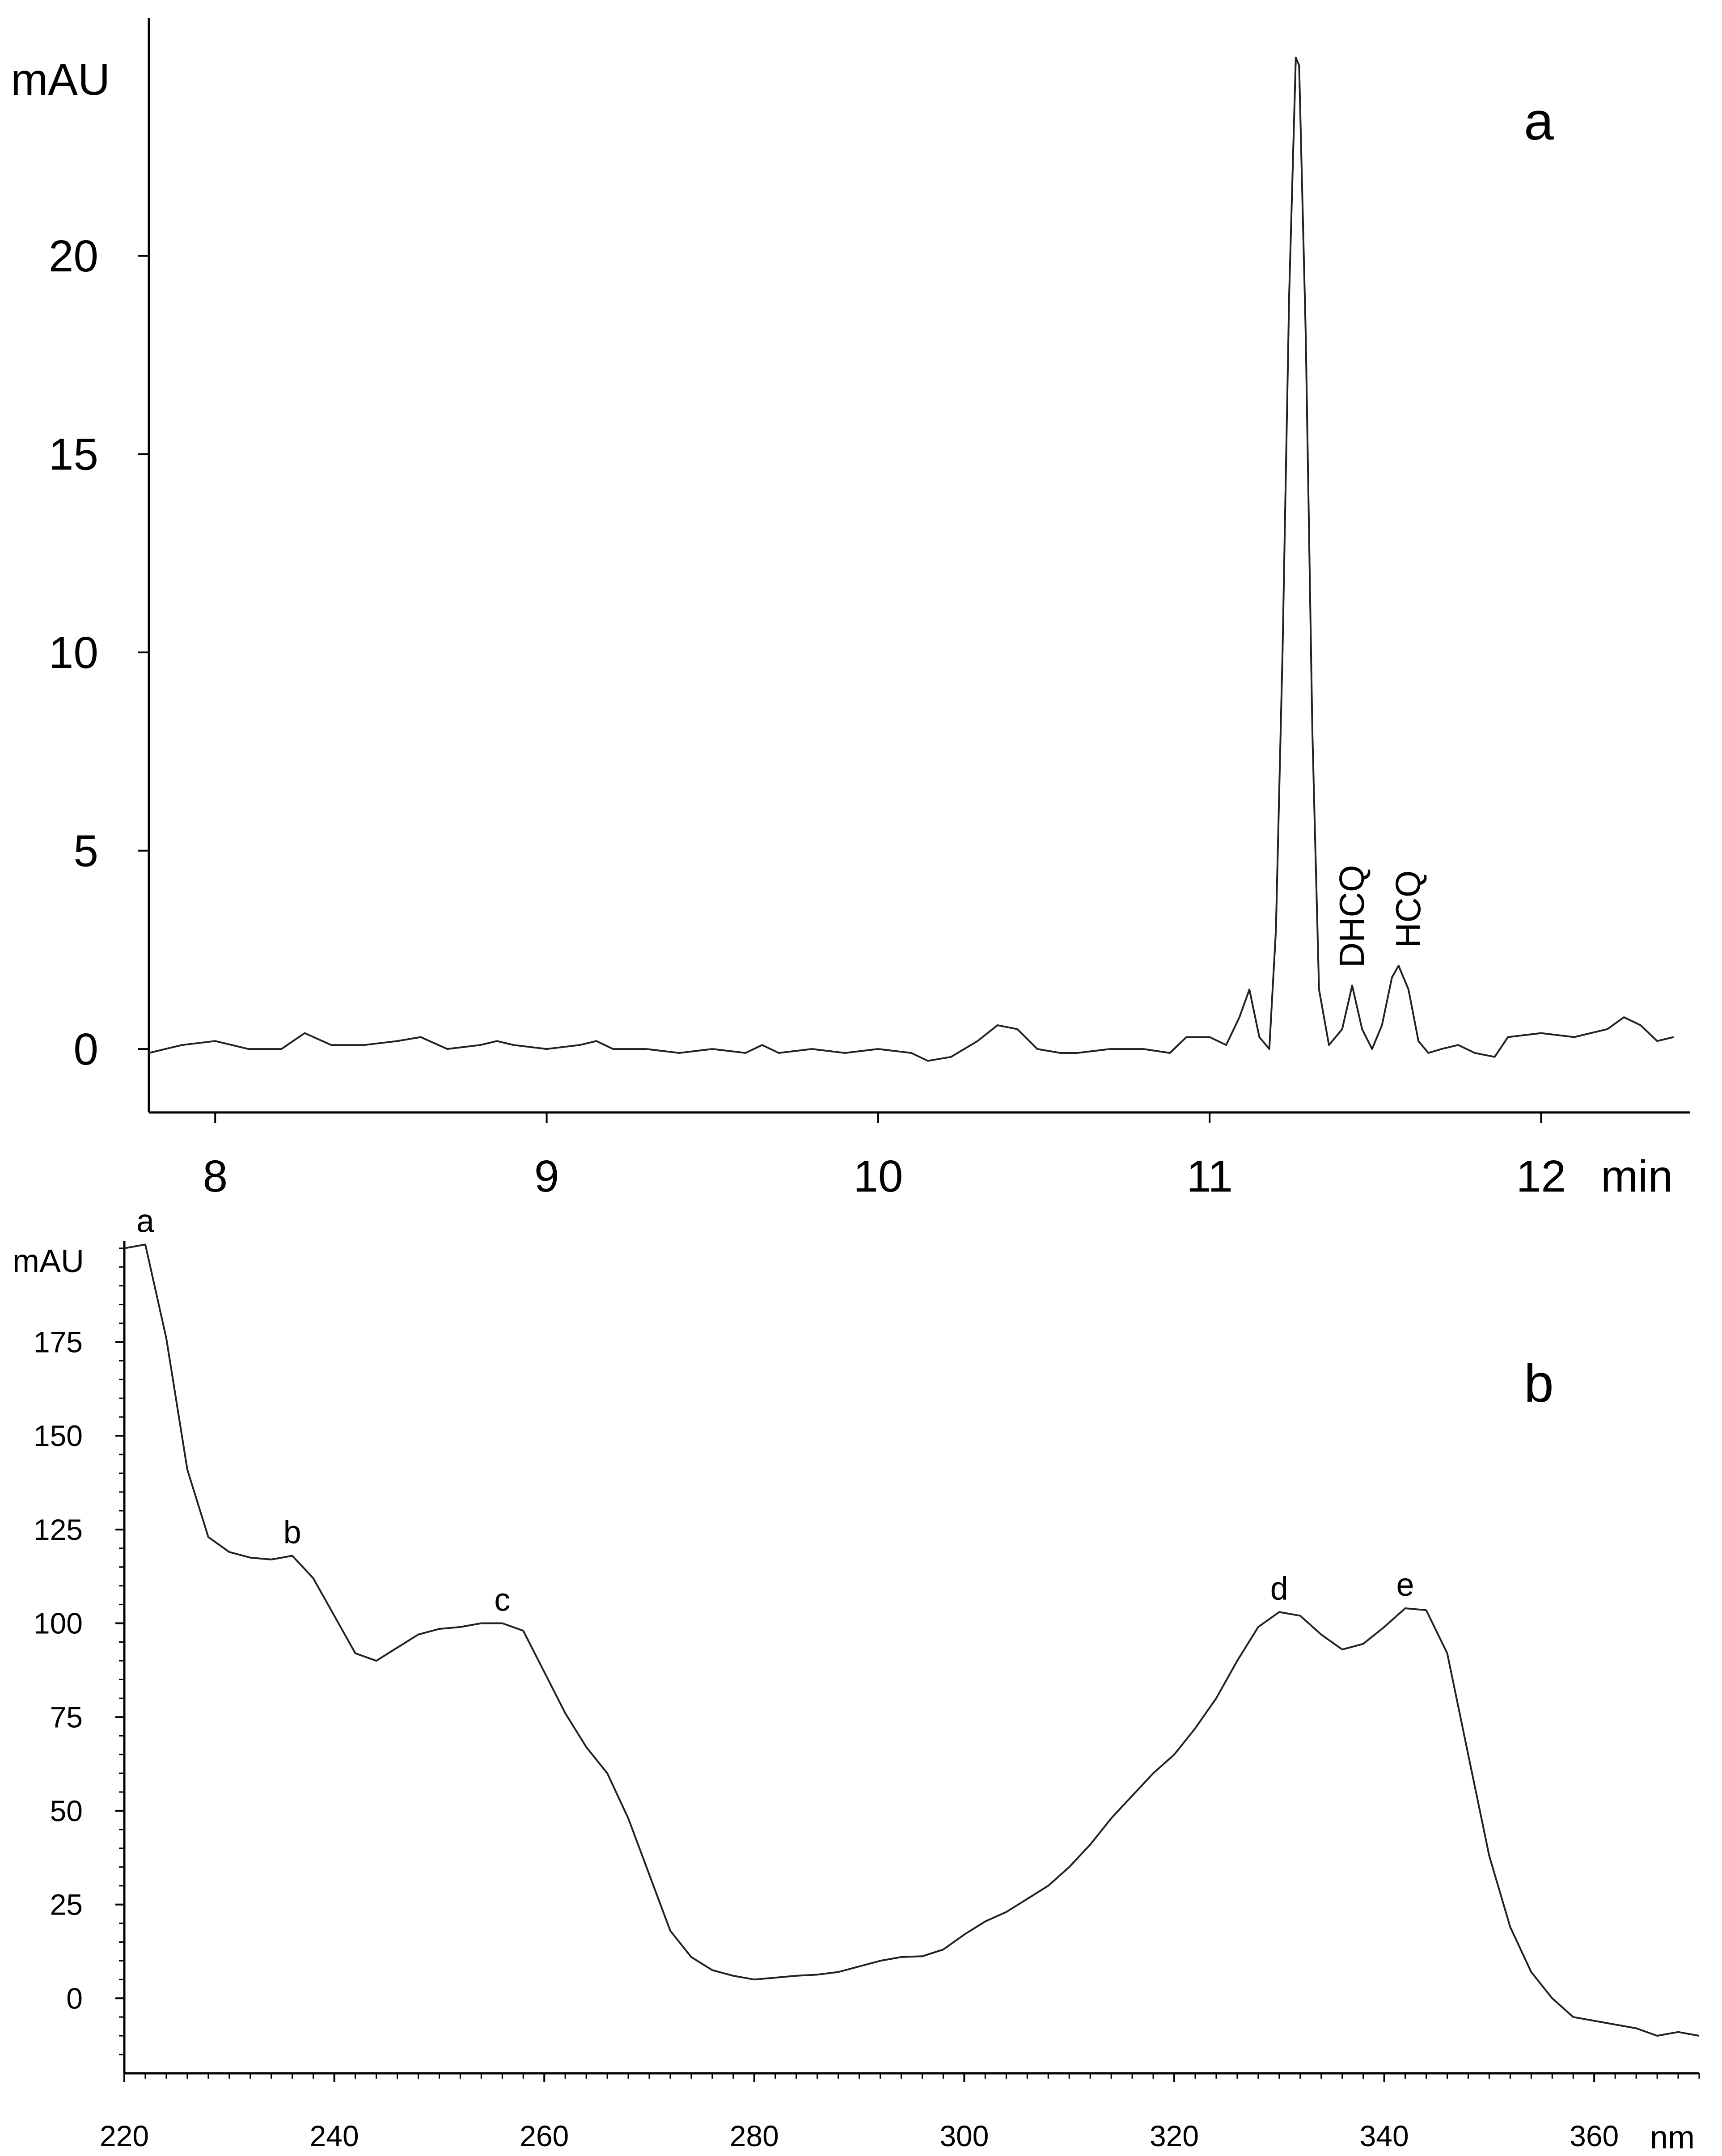 This screenshot has width=1722, height=2156. What do you see at coordinates (1405, 1585) in the screenshot?
I see `peak-label: e` at bounding box center [1405, 1585].